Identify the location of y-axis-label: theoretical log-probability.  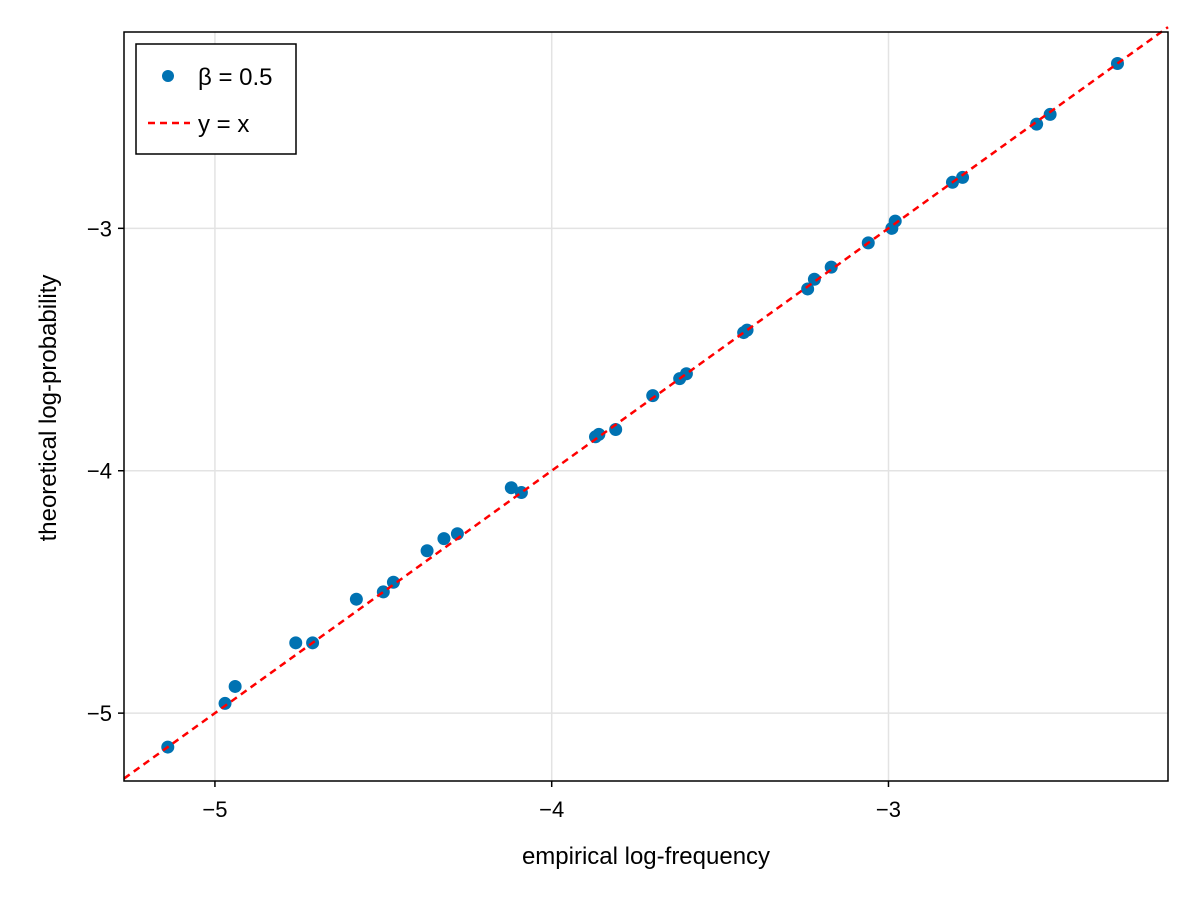
(48, 408).